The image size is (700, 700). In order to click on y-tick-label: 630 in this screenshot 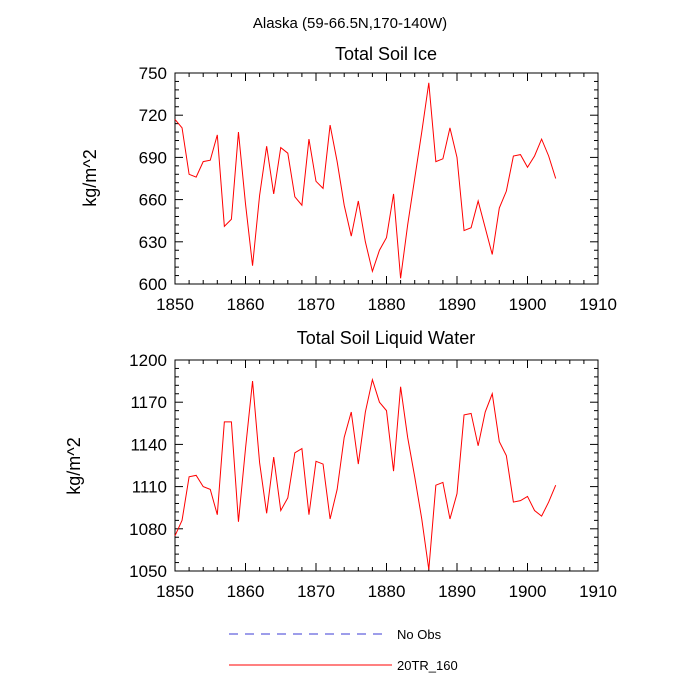, I will do `click(153, 242)`.